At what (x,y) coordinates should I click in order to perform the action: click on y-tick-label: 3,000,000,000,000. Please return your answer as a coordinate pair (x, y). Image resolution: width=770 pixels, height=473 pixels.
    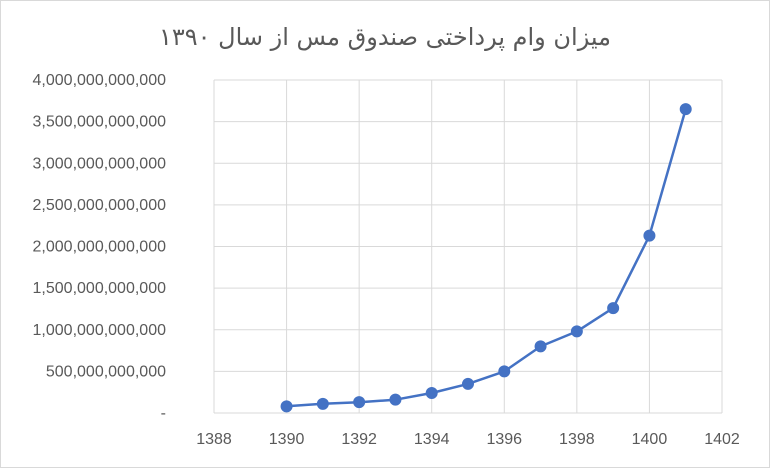
    Looking at the image, I should click on (100, 163).